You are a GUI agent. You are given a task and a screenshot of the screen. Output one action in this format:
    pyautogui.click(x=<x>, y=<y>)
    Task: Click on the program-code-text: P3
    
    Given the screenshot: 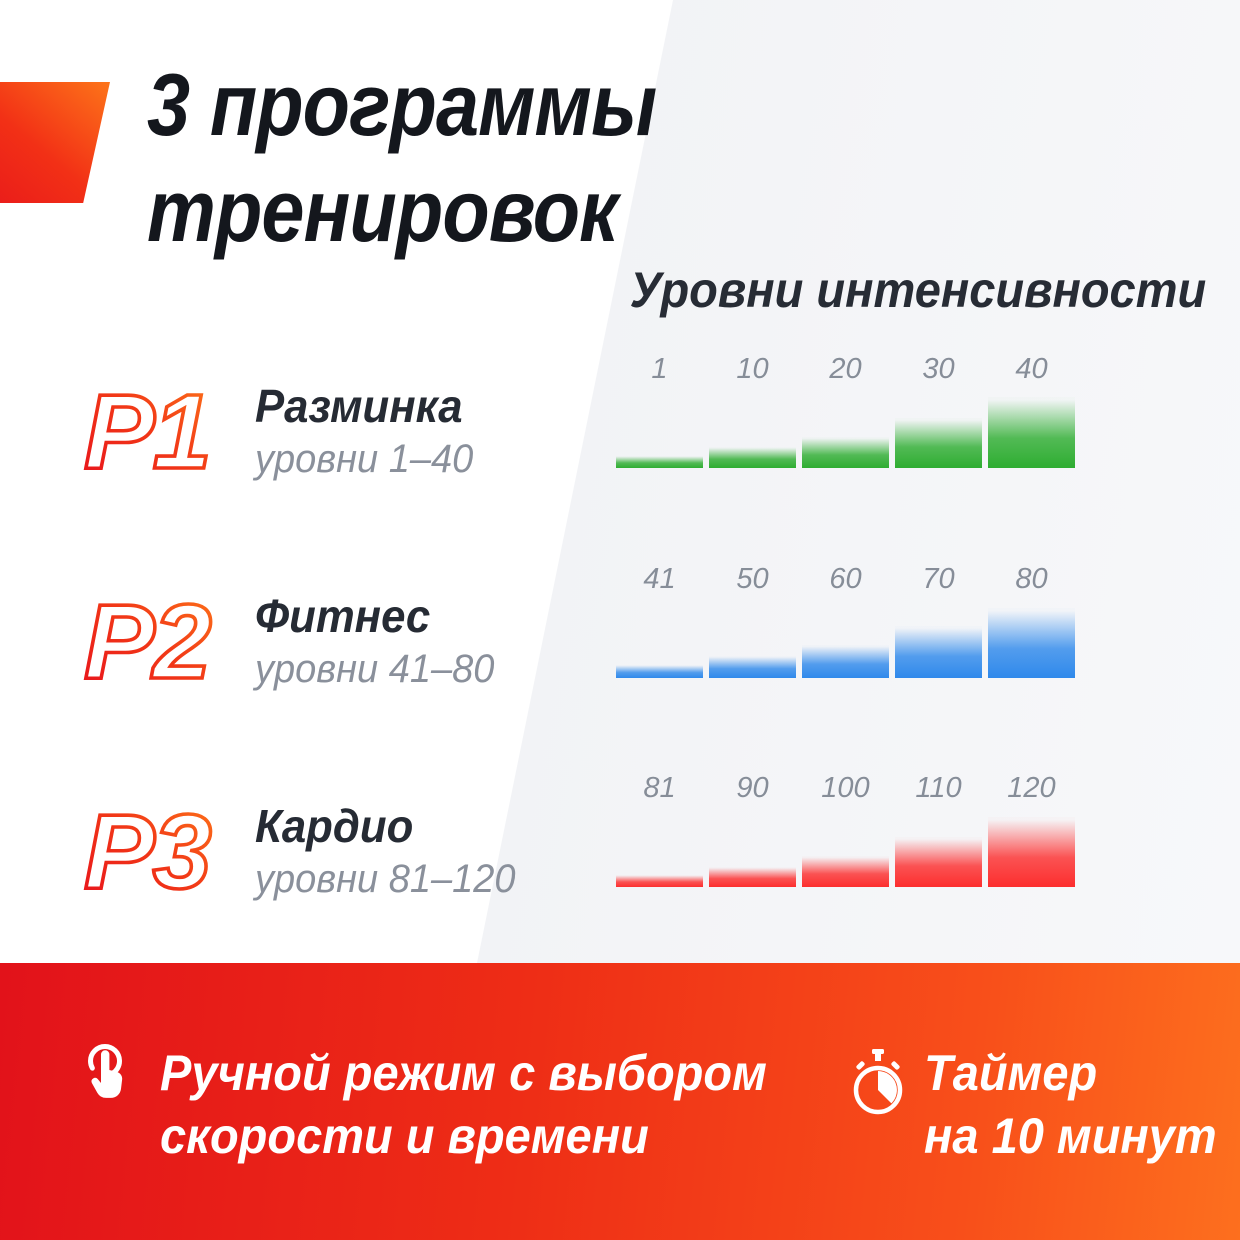 What is the action you would take?
    pyautogui.click(x=147, y=852)
    